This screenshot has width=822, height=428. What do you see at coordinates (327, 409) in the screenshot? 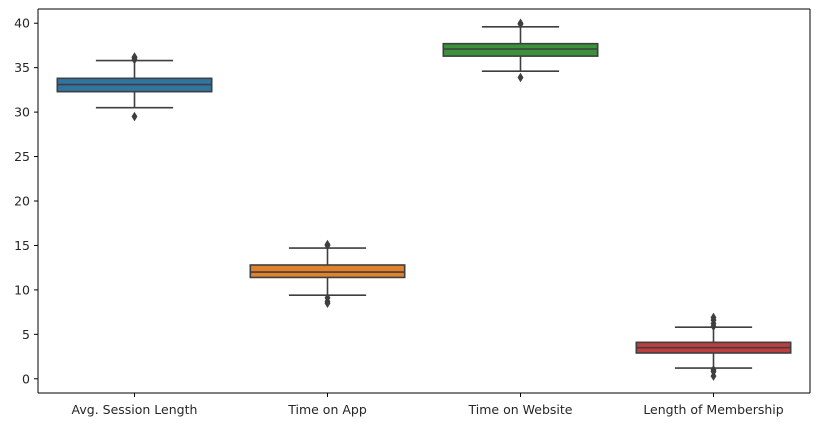
I see `x-tick-label: Time on App` at bounding box center [327, 409].